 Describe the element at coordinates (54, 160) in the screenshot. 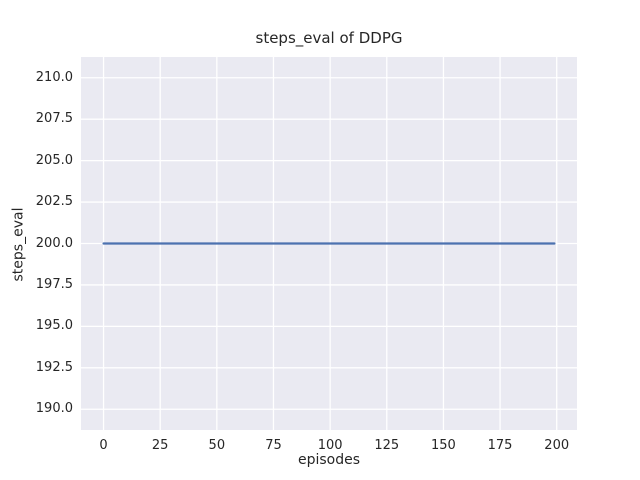

I see `y-tick-label: 205.0` at that location.